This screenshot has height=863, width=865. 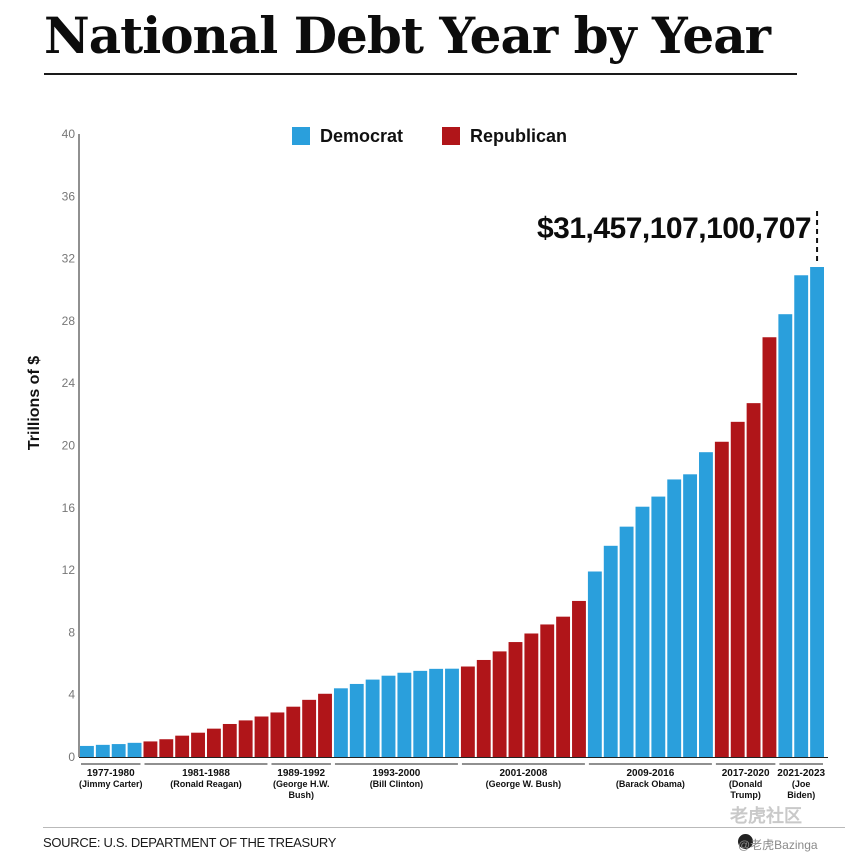 What do you see at coordinates (407, 35) in the screenshot?
I see `page-title: National Debt Year by Year` at bounding box center [407, 35].